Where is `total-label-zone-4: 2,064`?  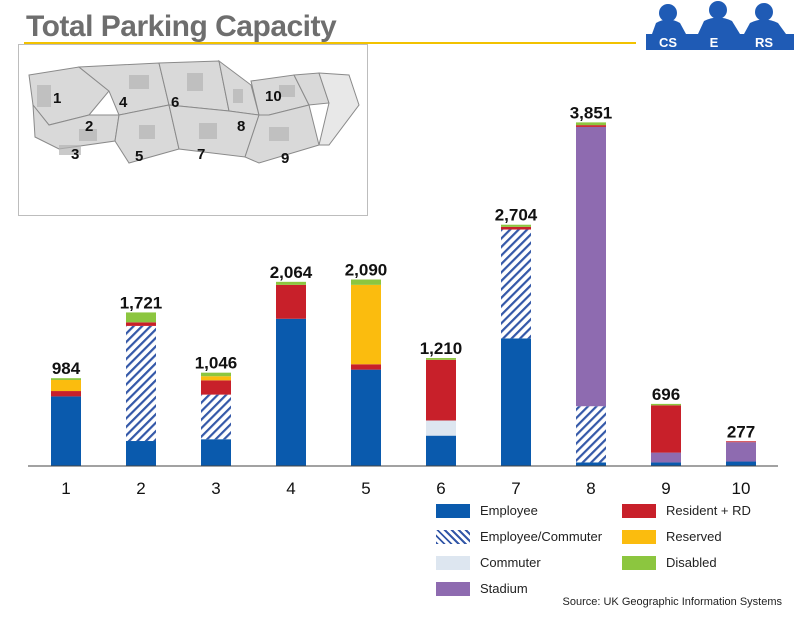
total-label-zone-4: 2,064 is located at coordinates (291, 272).